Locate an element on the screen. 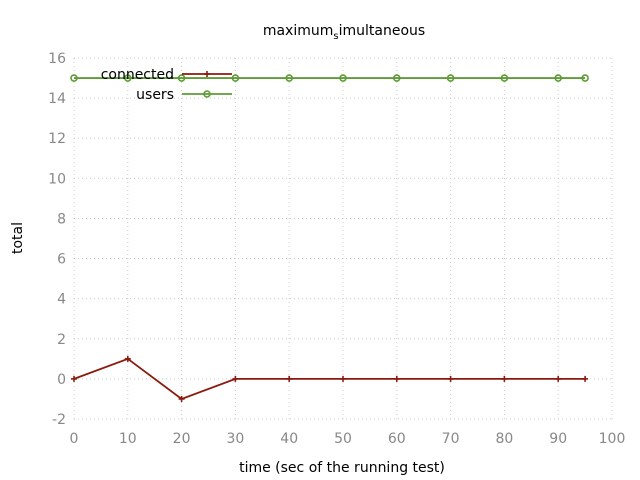  y-tick-label-3: 4 is located at coordinates (61, 300).